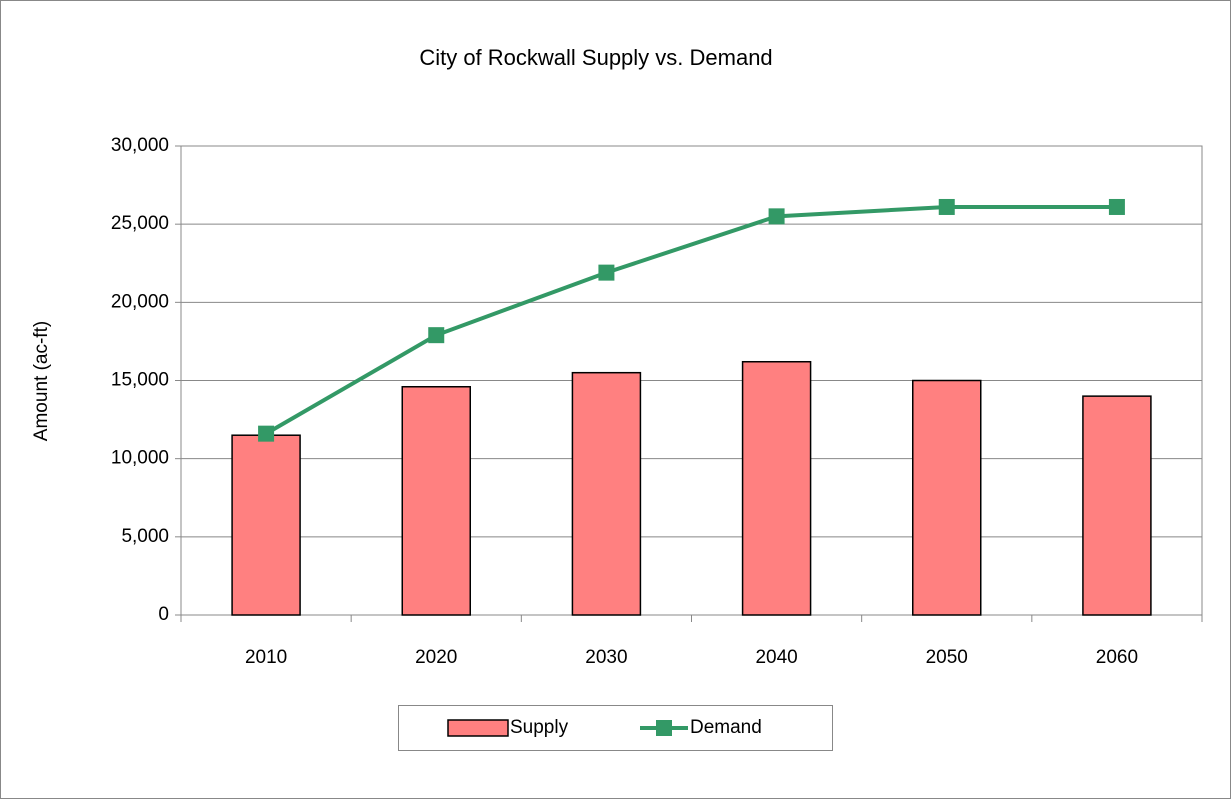 The image size is (1231, 799). What do you see at coordinates (436, 657) in the screenshot?
I see `x-tick-label: 2020` at bounding box center [436, 657].